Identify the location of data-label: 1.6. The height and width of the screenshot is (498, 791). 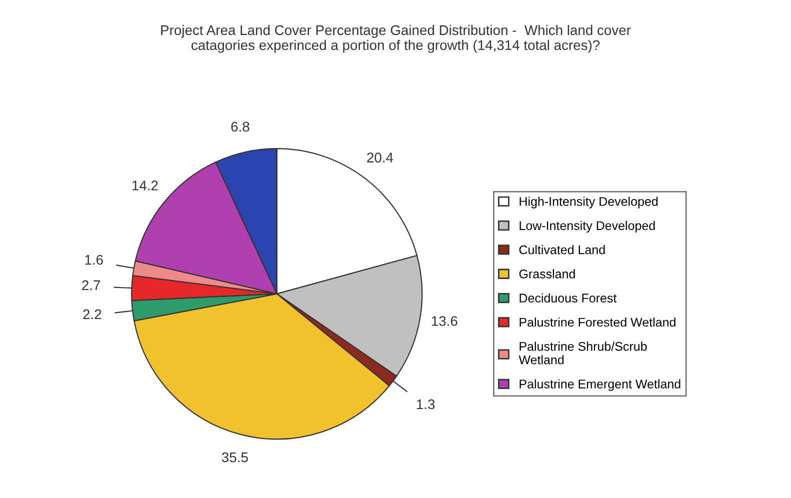
(94, 259).